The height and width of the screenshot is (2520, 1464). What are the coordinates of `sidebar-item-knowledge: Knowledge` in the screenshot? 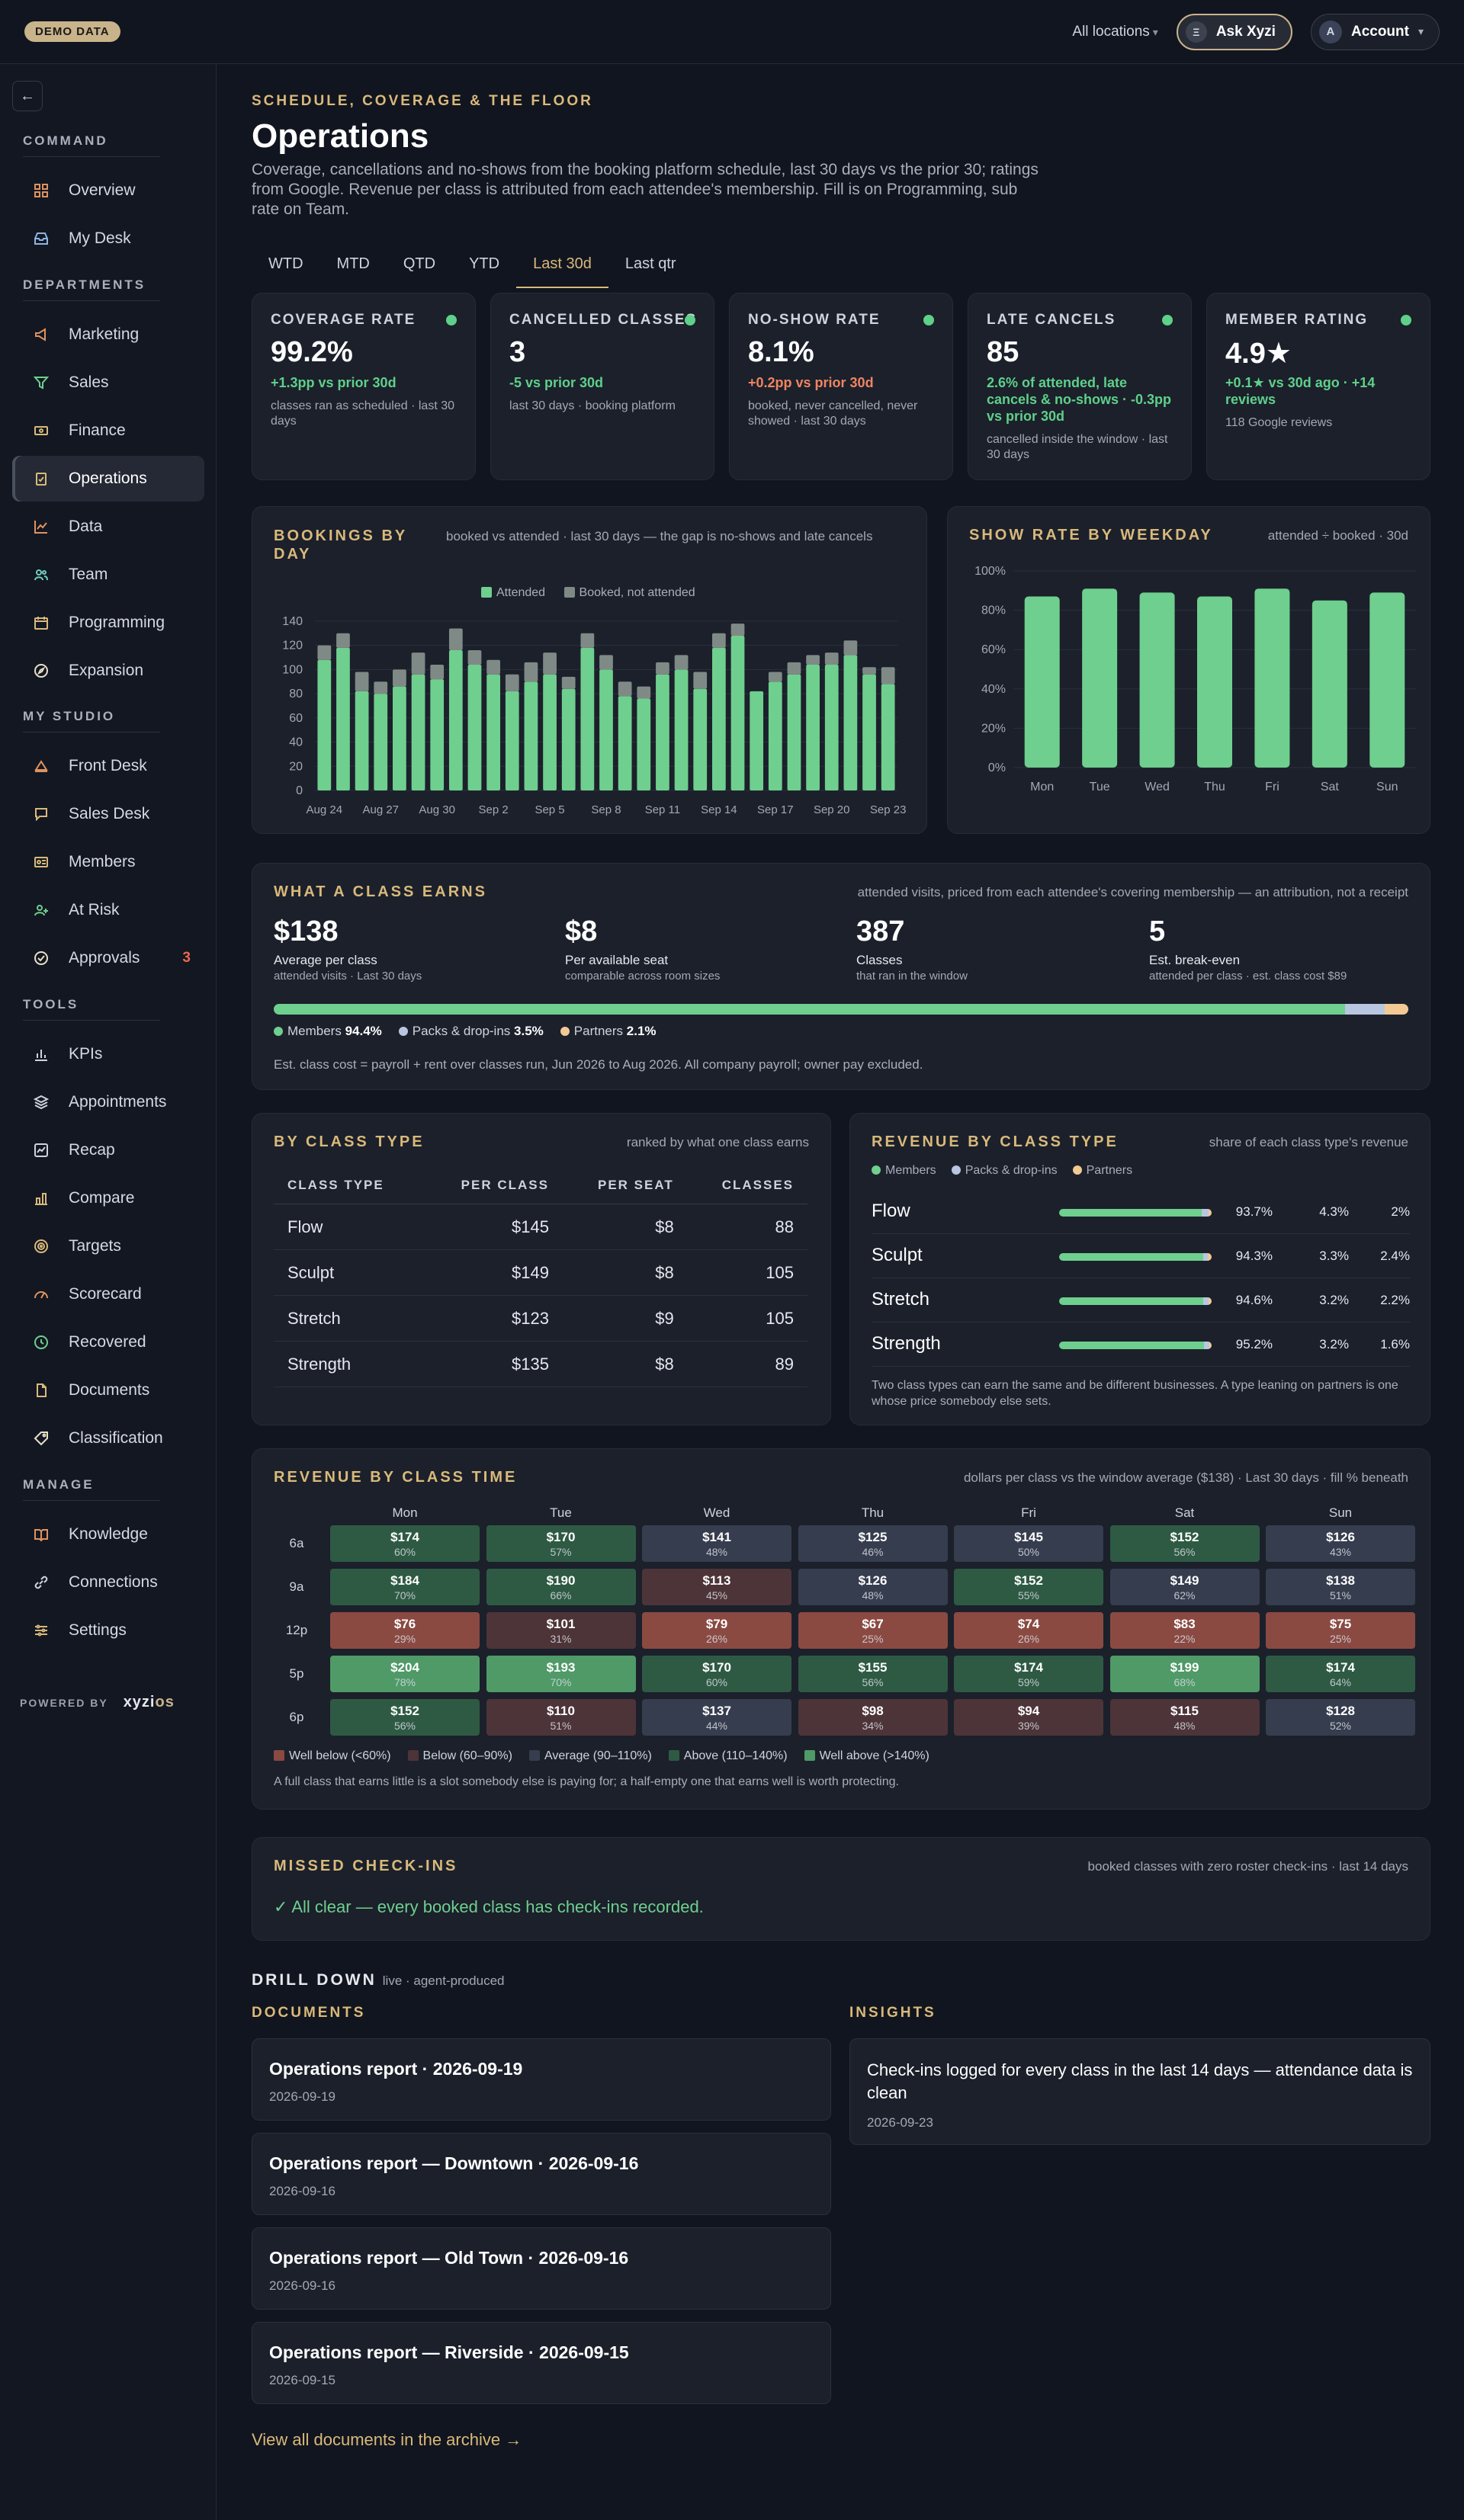 It's located at (108, 1534).